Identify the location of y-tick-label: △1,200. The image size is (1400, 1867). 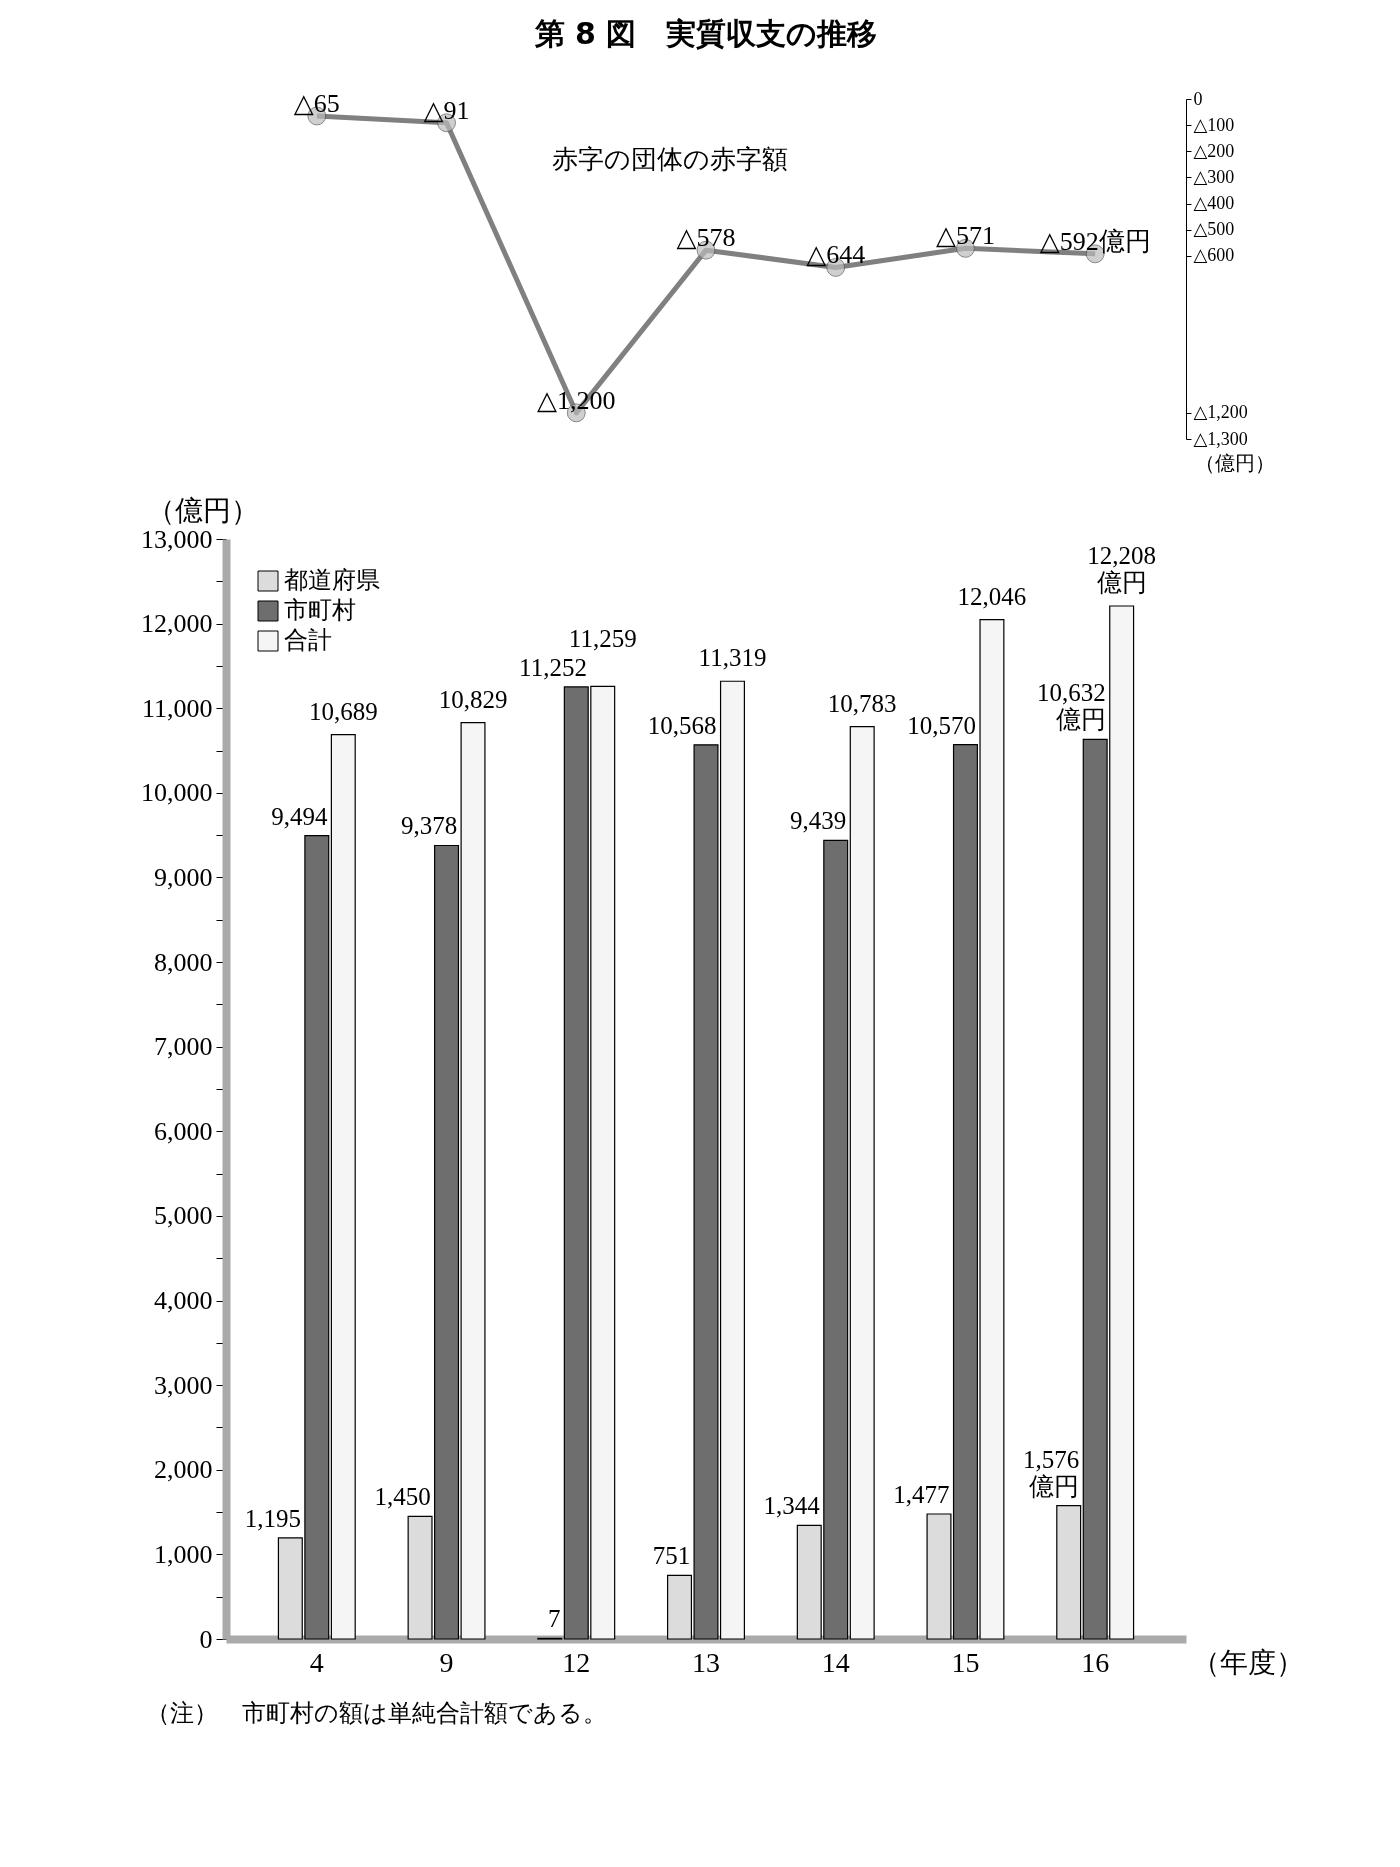
(1220, 412).